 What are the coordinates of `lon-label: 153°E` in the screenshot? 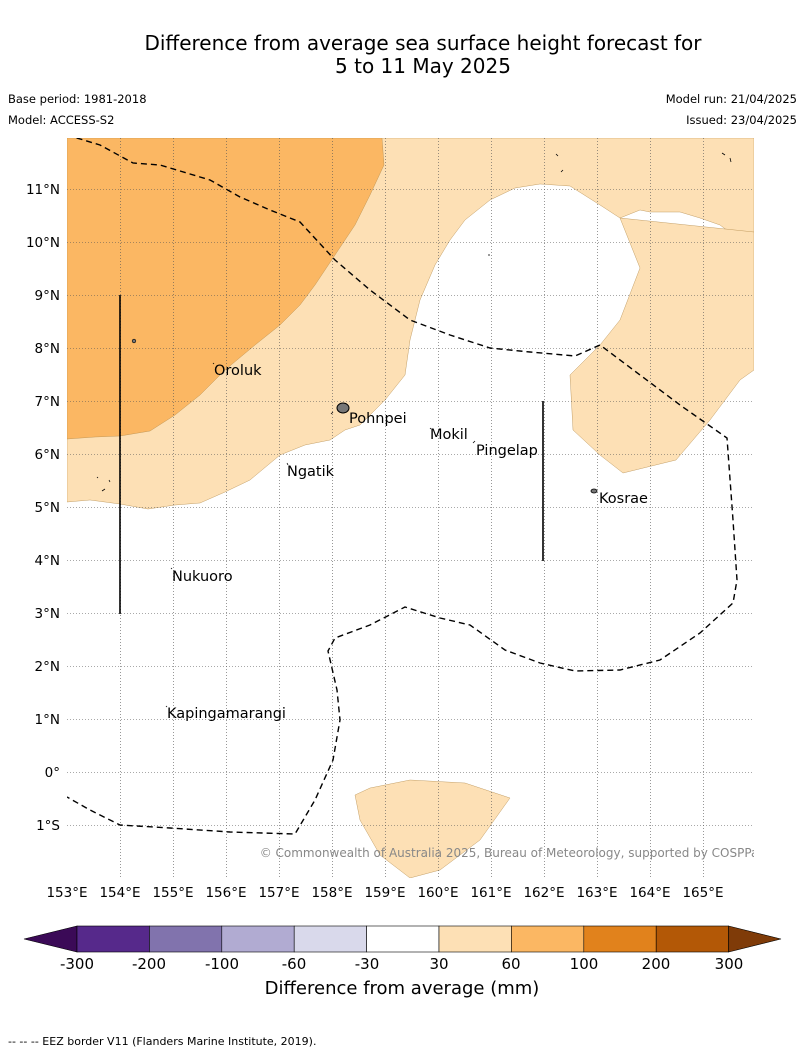 It's located at (66, 893).